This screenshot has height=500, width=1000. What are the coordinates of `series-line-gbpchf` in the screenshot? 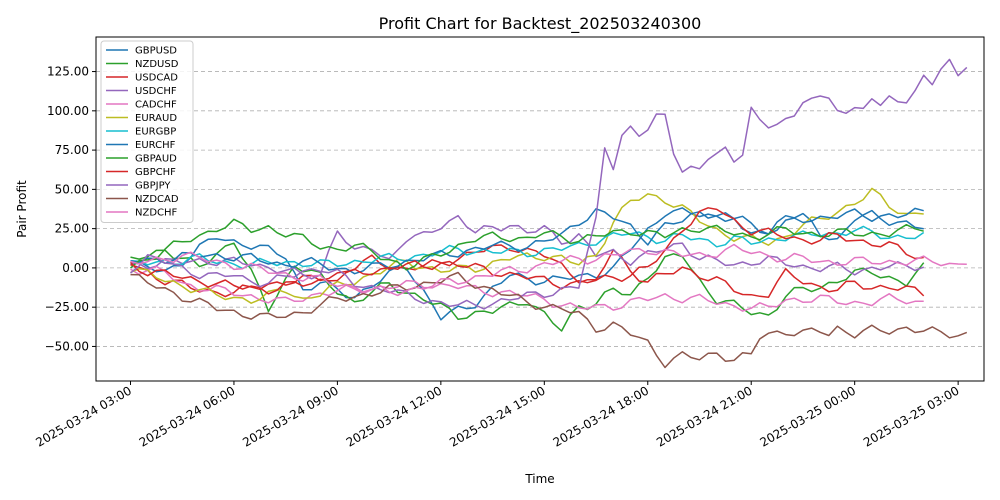 It's located at (526, 251).